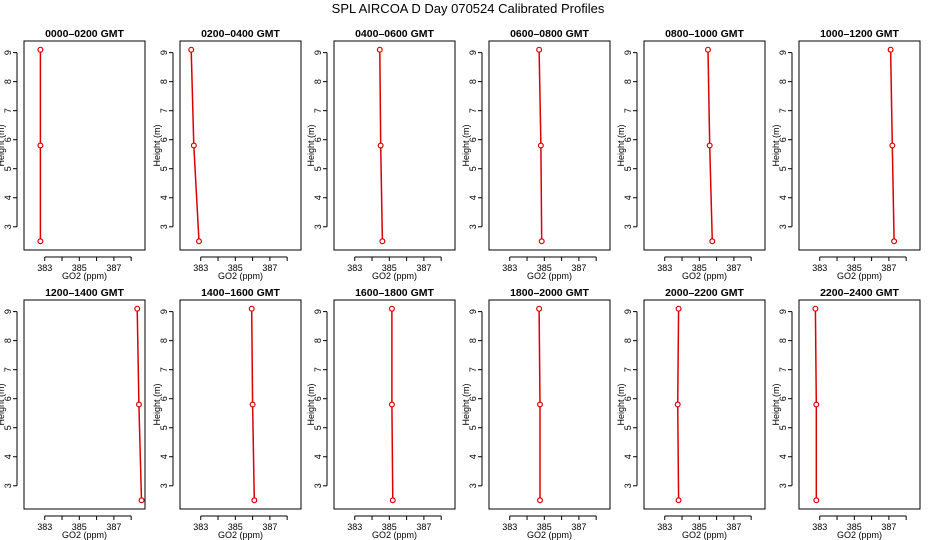 The image size is (936, 540). What do you see at coordinates (549, 34) in the screenshot?
I see `panel-title: 0600–0800 GMT` at bounding box center [549, 34].